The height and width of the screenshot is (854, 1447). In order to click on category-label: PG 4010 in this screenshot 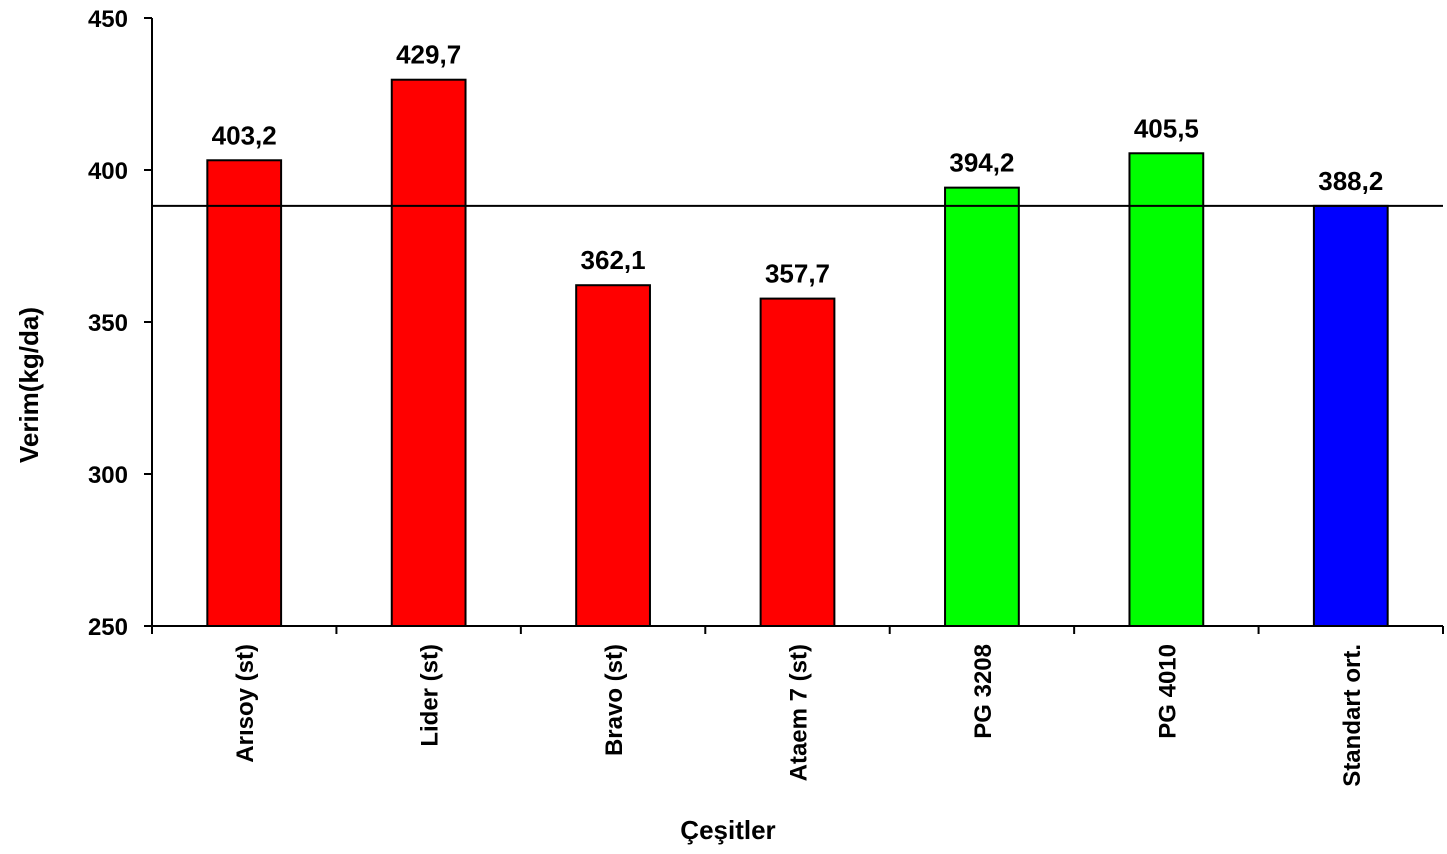, I will do `click(1167, 691)`.